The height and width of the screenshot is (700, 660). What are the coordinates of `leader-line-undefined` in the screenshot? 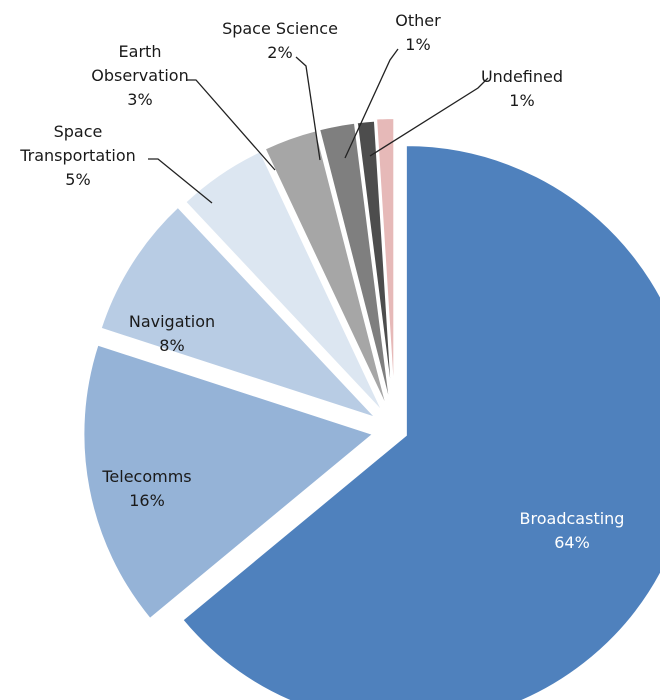 It's located at (429, 117).